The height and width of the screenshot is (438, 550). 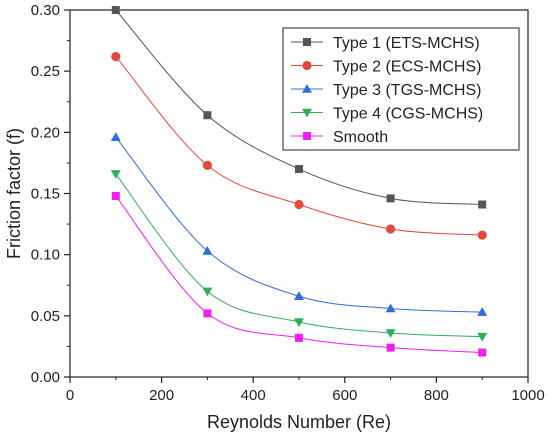 I want to click on y-tick-label: 0.30, so click(x=45, y=10).